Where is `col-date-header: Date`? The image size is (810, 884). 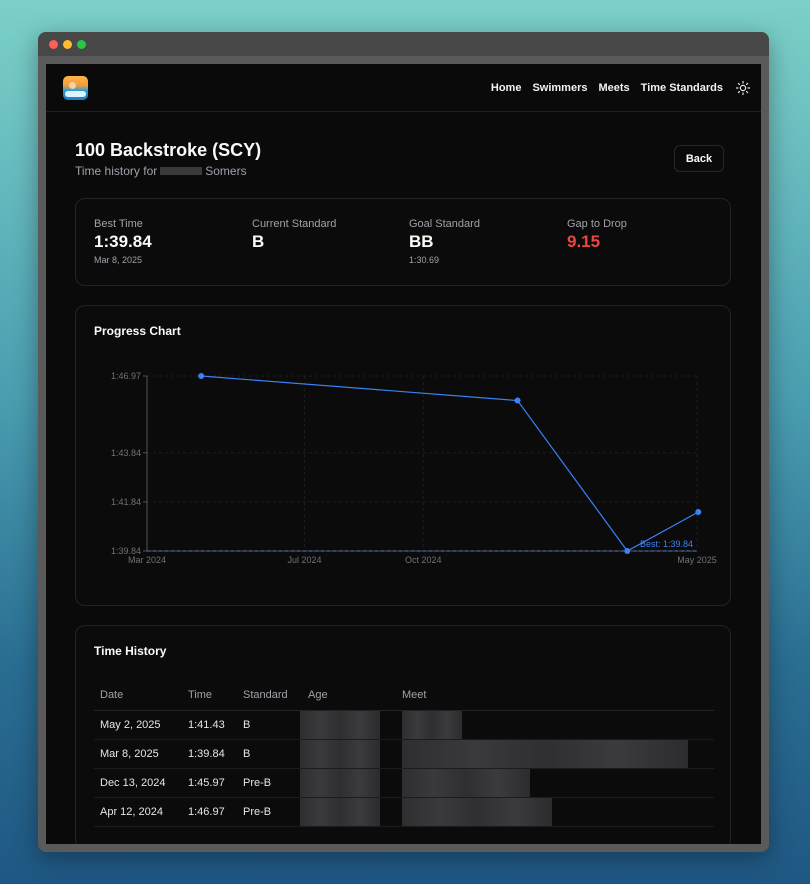
col-date-header: Date is located at coordinates (138, 695).